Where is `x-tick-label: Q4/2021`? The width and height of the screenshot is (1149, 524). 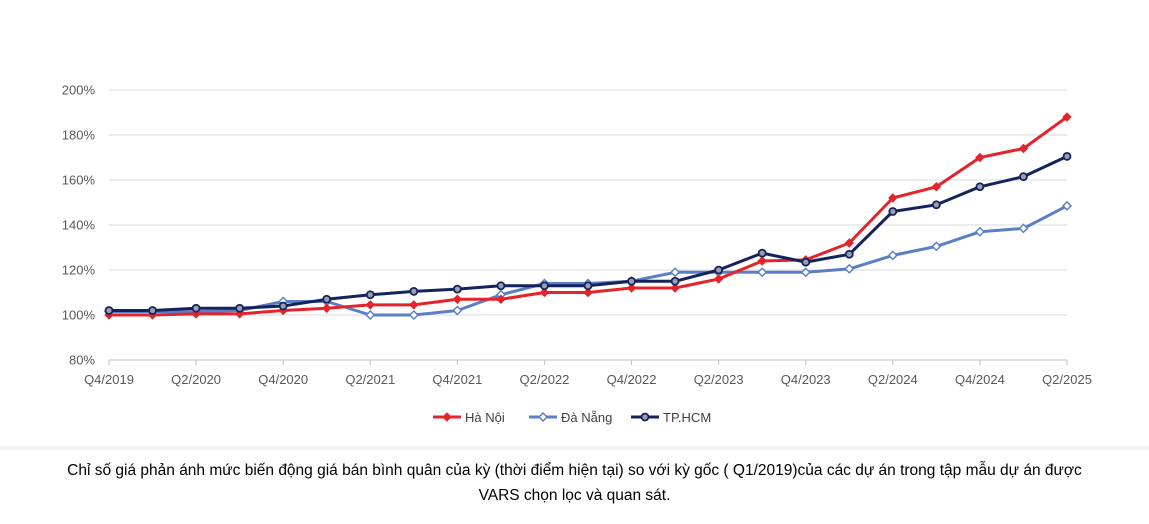
x-tick-label: Q4/2021 is located at coordinates (457, 379).